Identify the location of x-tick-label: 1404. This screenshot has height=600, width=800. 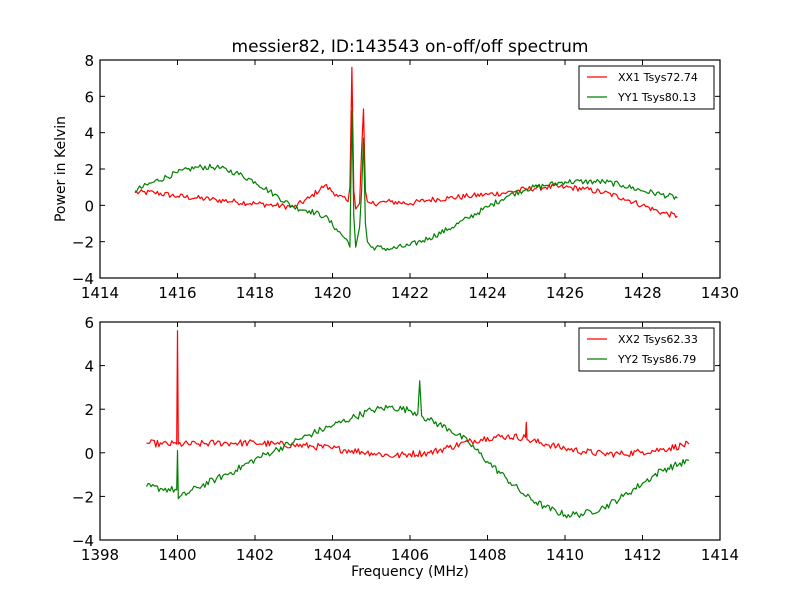
(332, 555).